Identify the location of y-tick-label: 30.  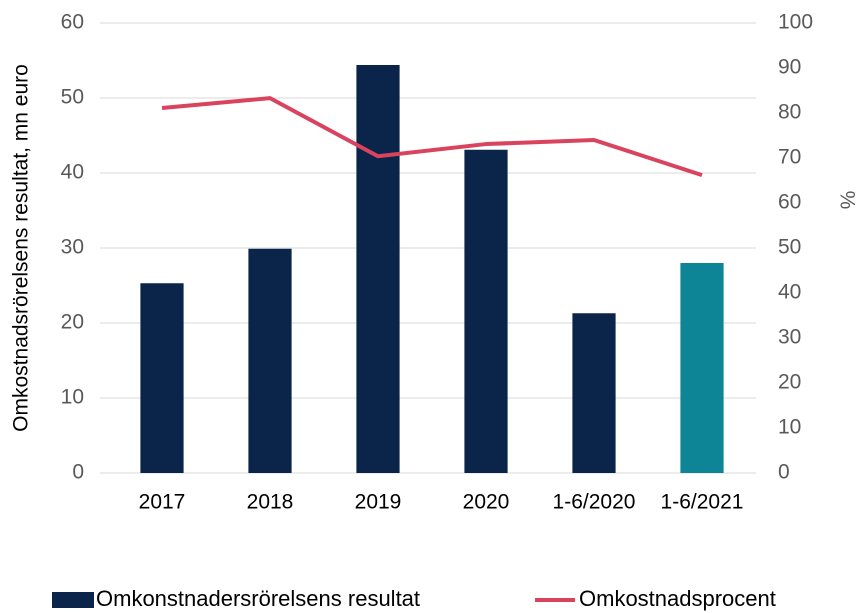
(72, 247).